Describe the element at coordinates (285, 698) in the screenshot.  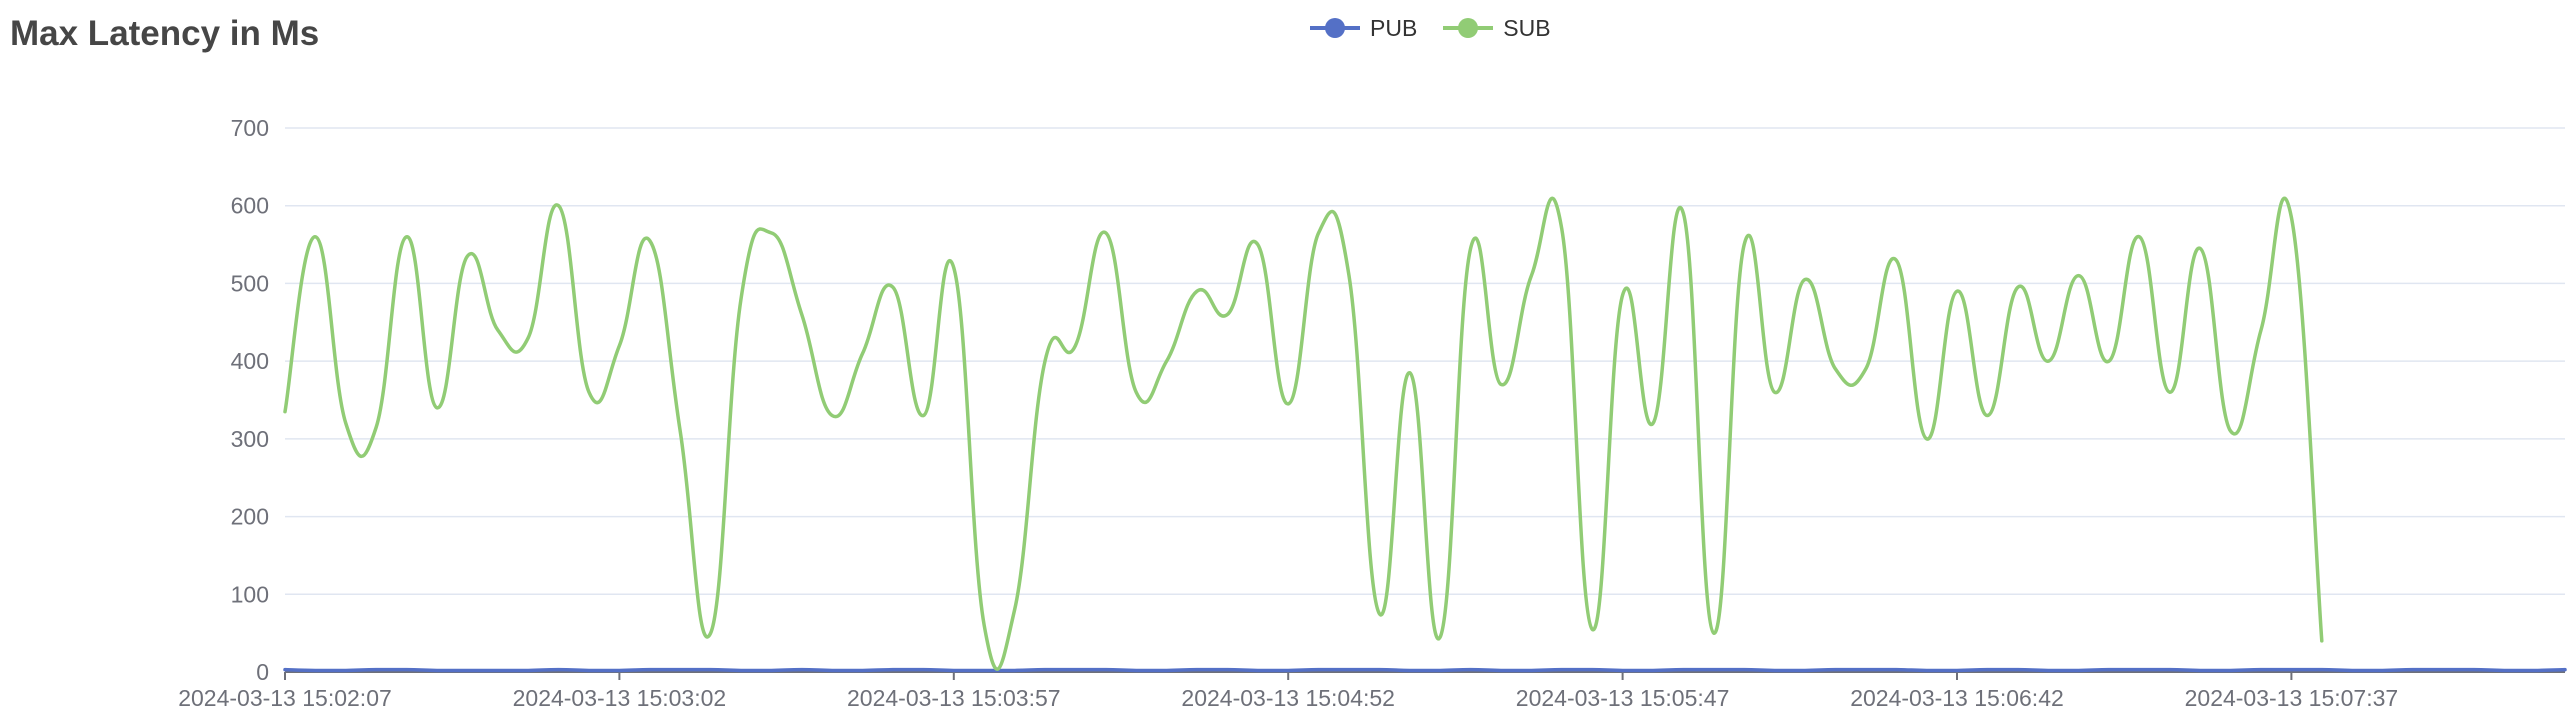
I see `x-tick-label: 2024-03-13 15:02:07` at that location.